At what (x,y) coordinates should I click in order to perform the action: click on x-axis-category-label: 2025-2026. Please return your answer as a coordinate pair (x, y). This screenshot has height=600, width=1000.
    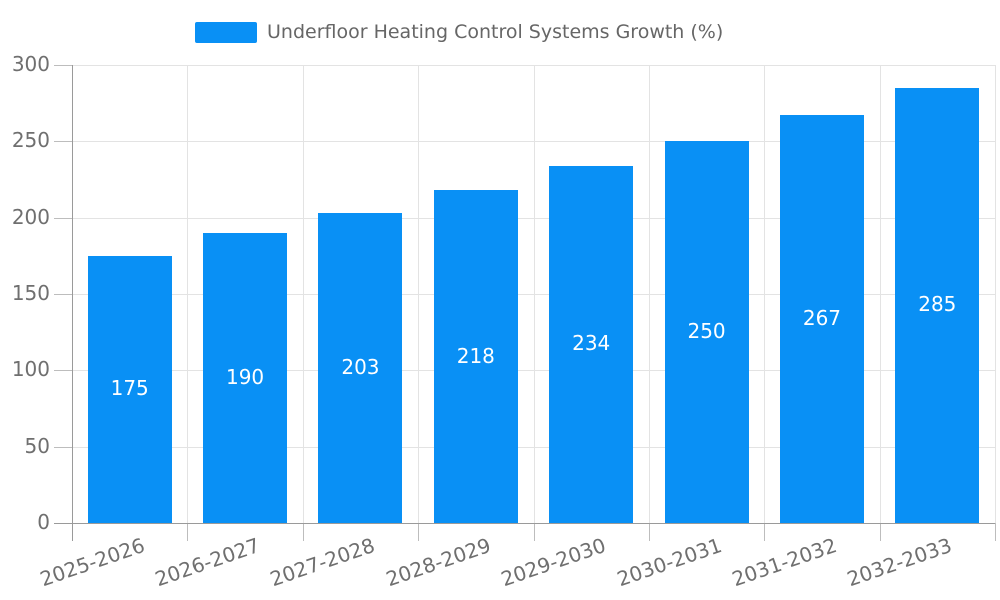
    Looking at the image, I should click on (92, 562).